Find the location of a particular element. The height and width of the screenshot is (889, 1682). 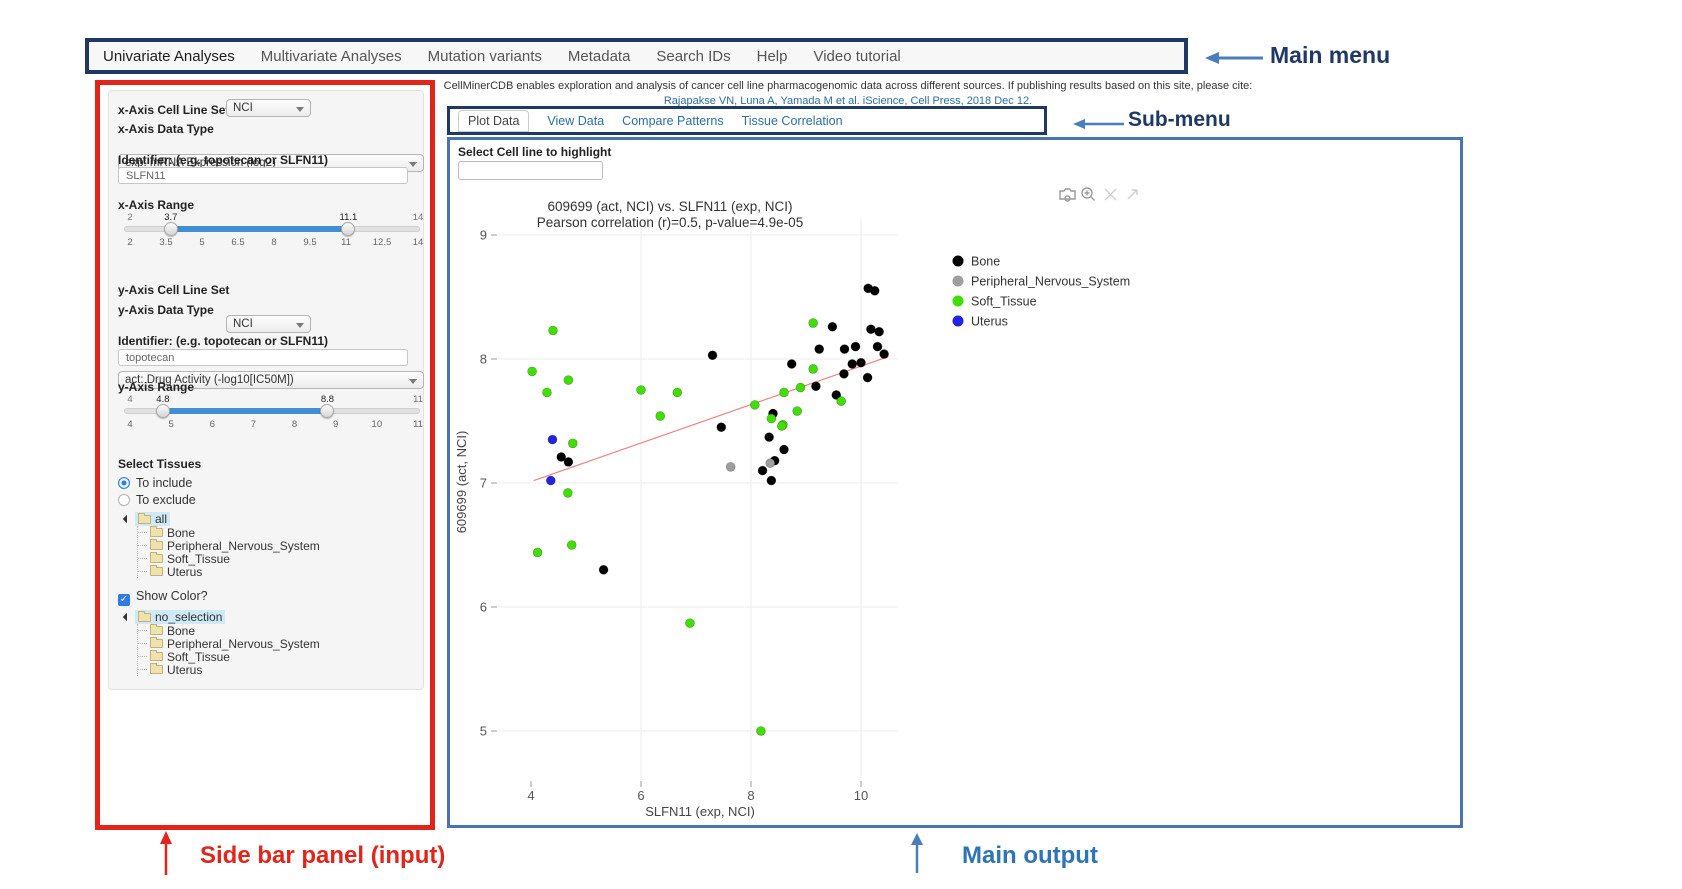

highlight-cell-line-input is located at coordinates (530, 170).